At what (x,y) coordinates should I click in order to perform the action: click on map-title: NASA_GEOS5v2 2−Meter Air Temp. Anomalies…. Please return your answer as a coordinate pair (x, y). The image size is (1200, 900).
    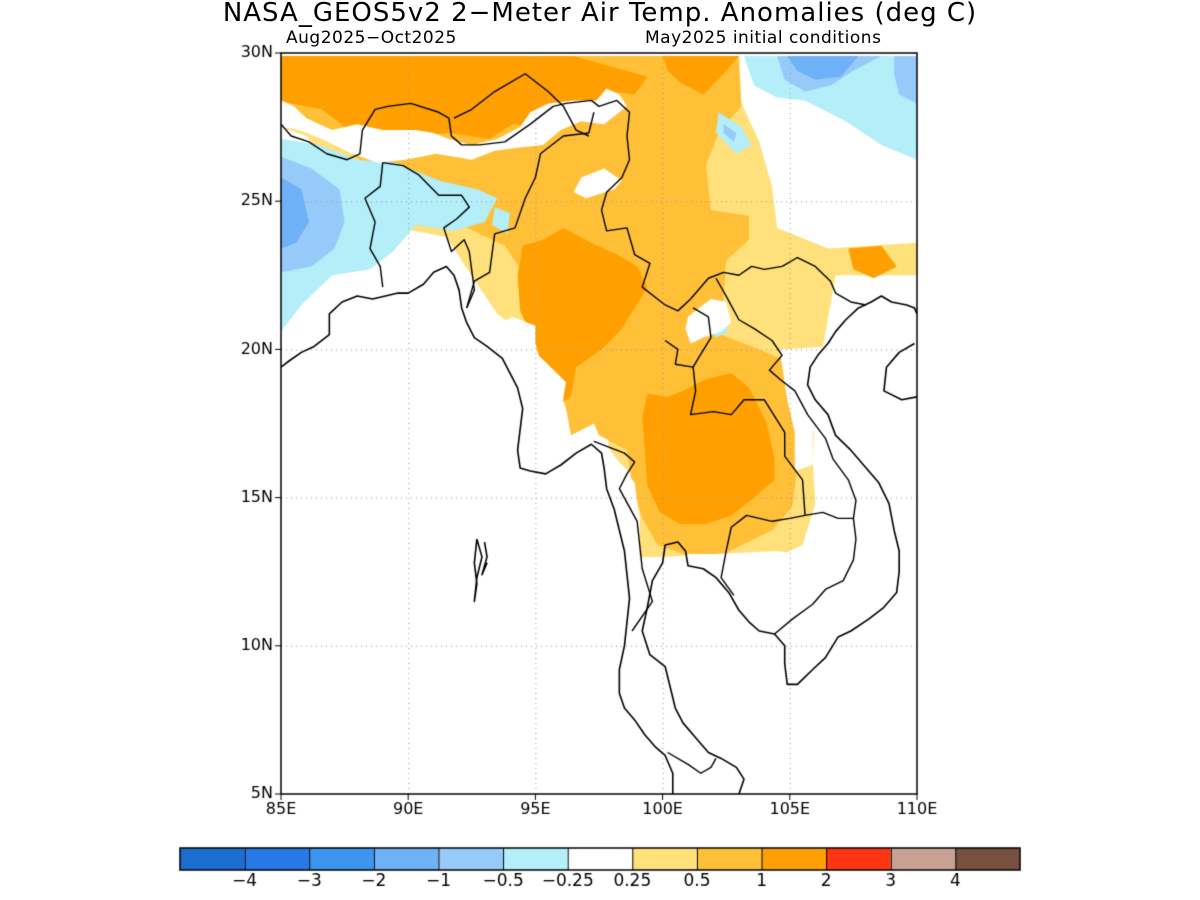
    Looking at the image, I should click on (600, 14).